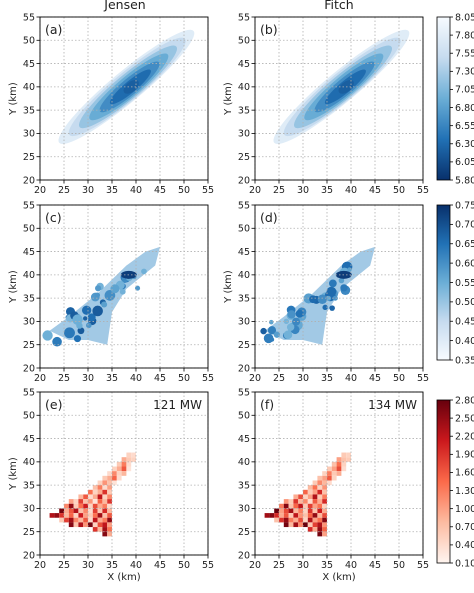  Describe the element at coordinates (464, 545) in the screenshot. I see `colorbar-tick-label: 0.40` at that location.